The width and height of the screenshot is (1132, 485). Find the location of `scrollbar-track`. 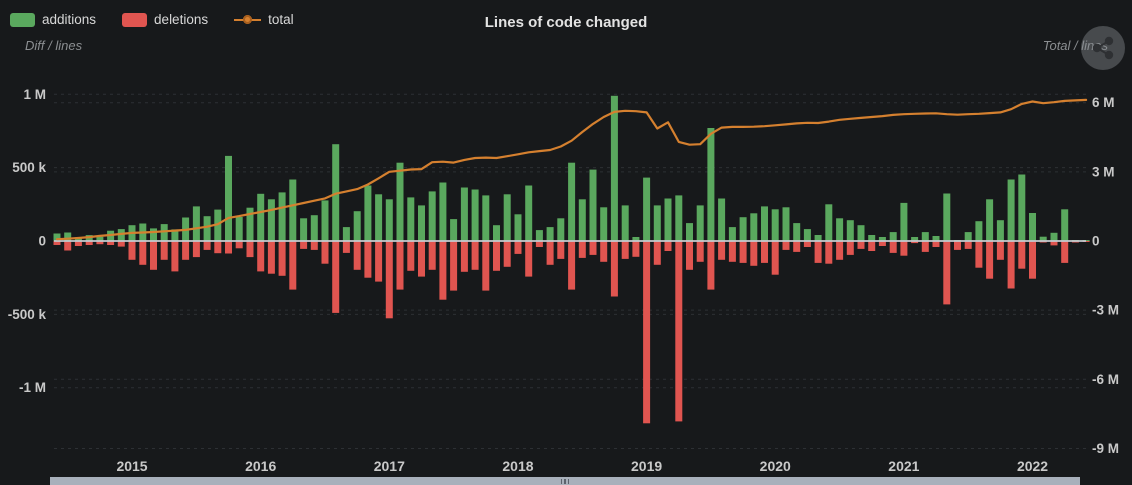

scrollbar-track is located at coordinates (565, 481).